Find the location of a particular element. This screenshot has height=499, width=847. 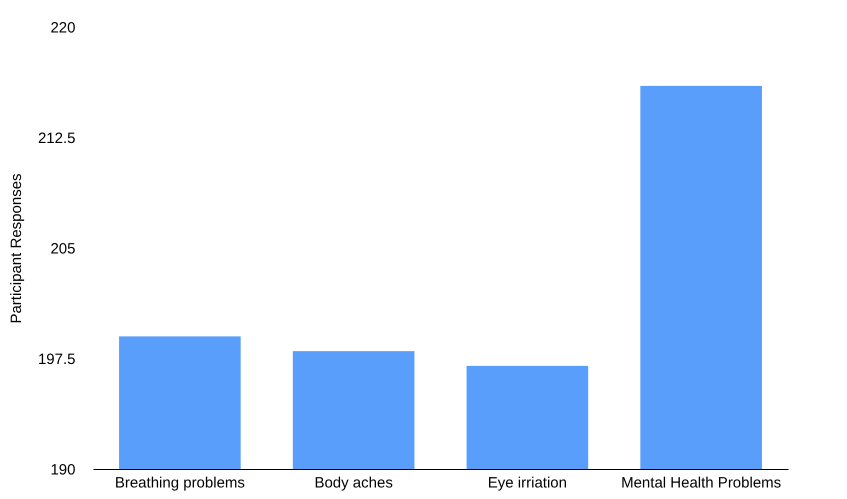

y-axis-title: Participant Responses is located at coordinates (16, 248).